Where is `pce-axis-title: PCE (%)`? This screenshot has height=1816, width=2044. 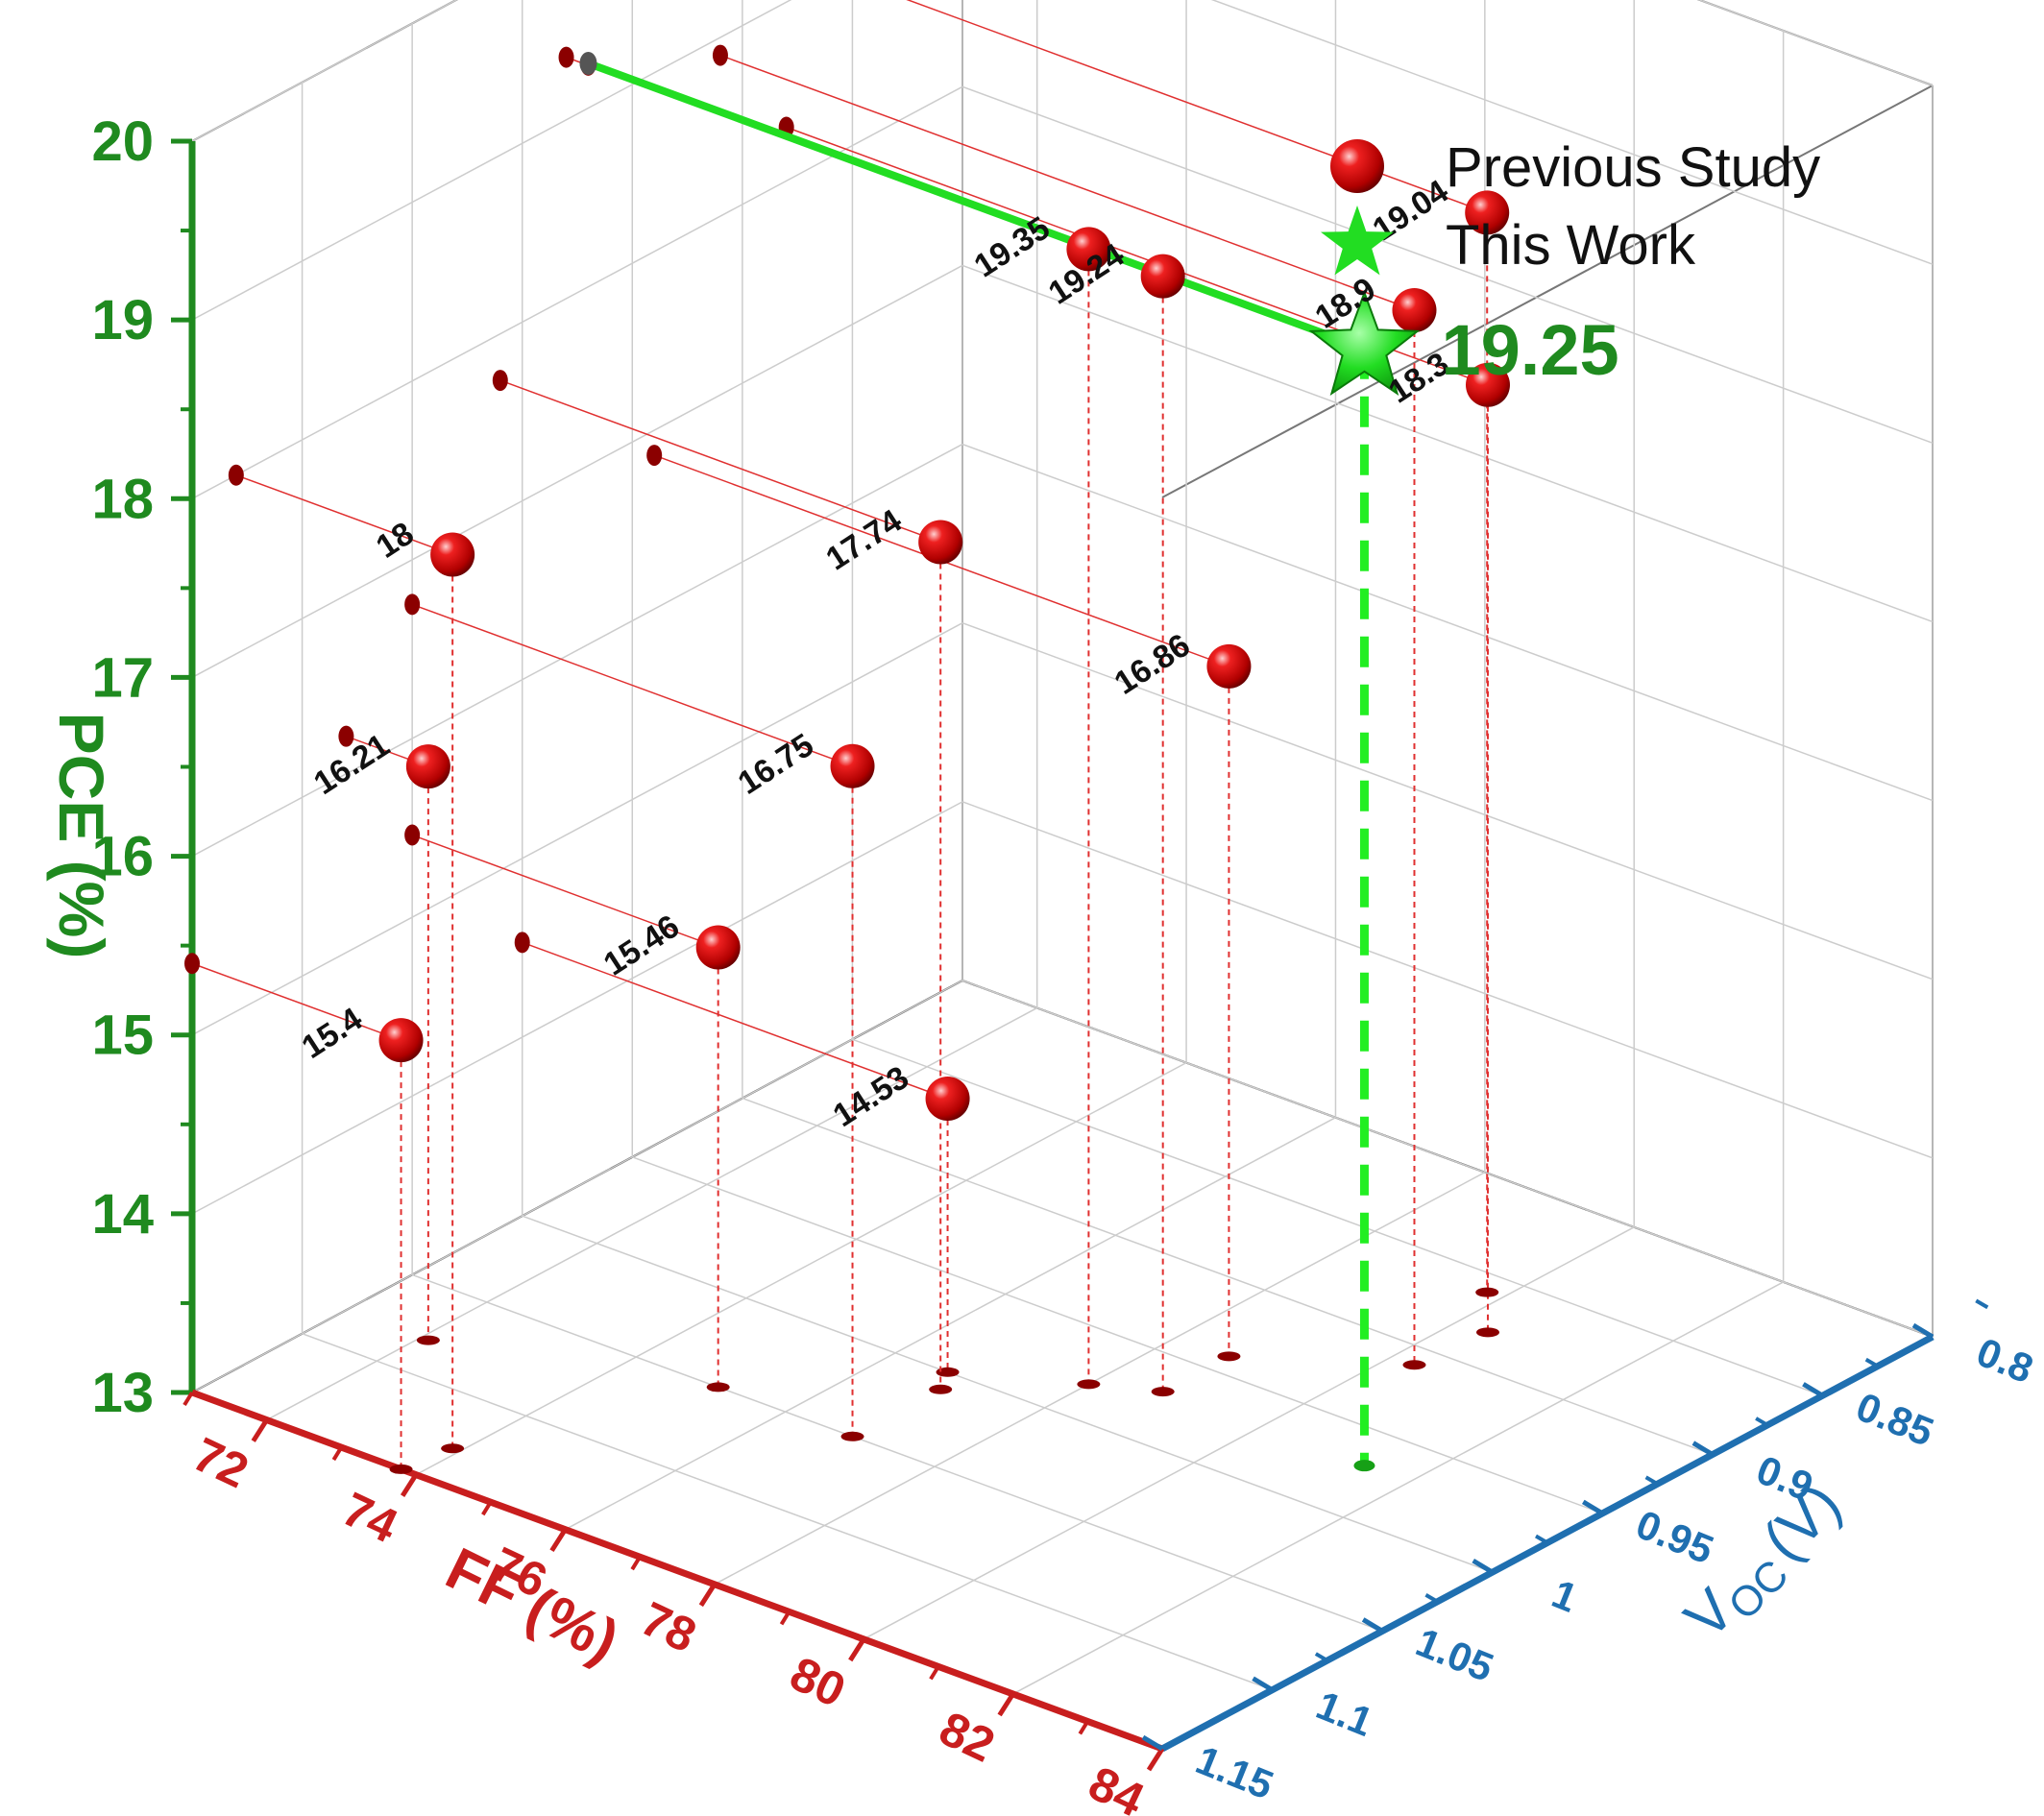 pce-axis-title: PCE (%) is located at coordinates (81, 836).